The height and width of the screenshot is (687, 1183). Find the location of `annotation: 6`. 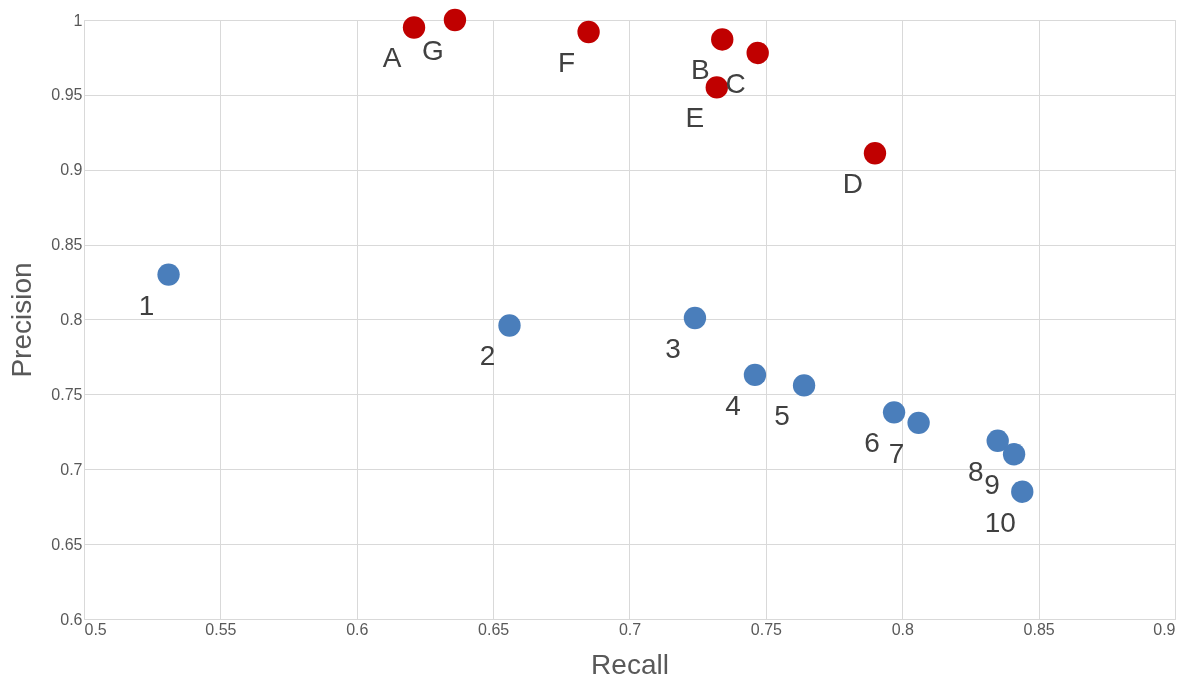

annotation: 6 is located at coordinates (872, 443).